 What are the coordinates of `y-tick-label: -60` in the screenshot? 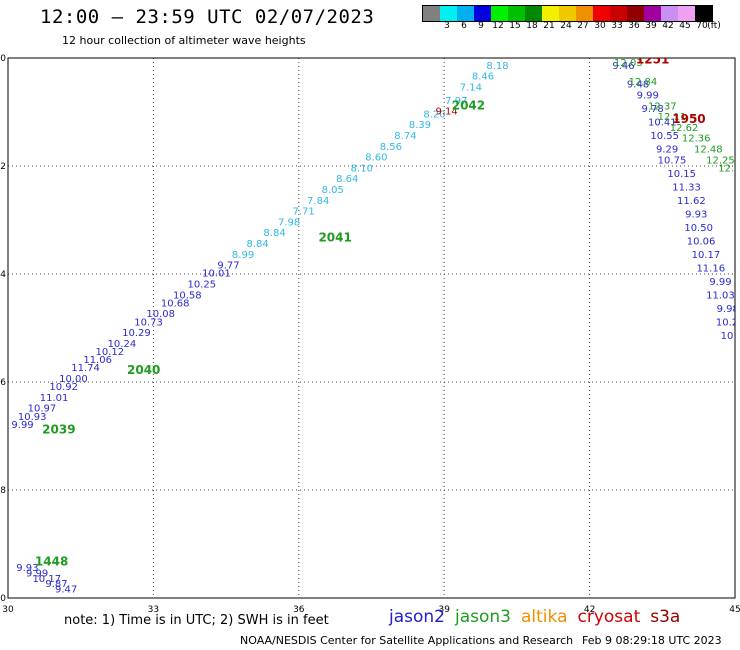 It's located at (3, 599).